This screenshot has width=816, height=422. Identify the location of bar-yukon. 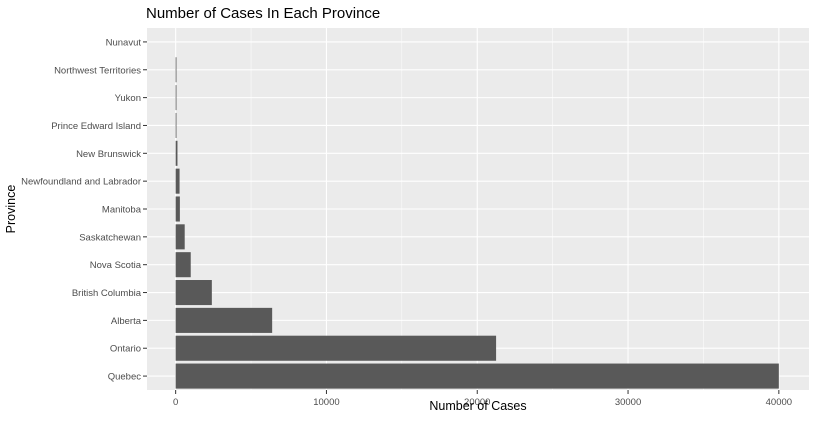
(176, 98).